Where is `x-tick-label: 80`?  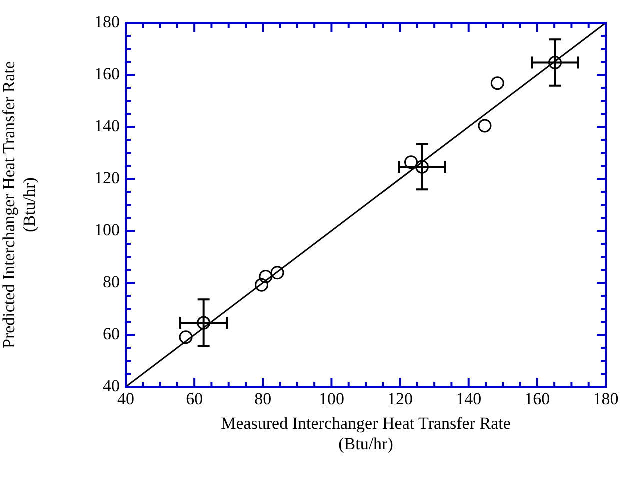
x-tick-label: 80 is located at coordinates (263, 399).